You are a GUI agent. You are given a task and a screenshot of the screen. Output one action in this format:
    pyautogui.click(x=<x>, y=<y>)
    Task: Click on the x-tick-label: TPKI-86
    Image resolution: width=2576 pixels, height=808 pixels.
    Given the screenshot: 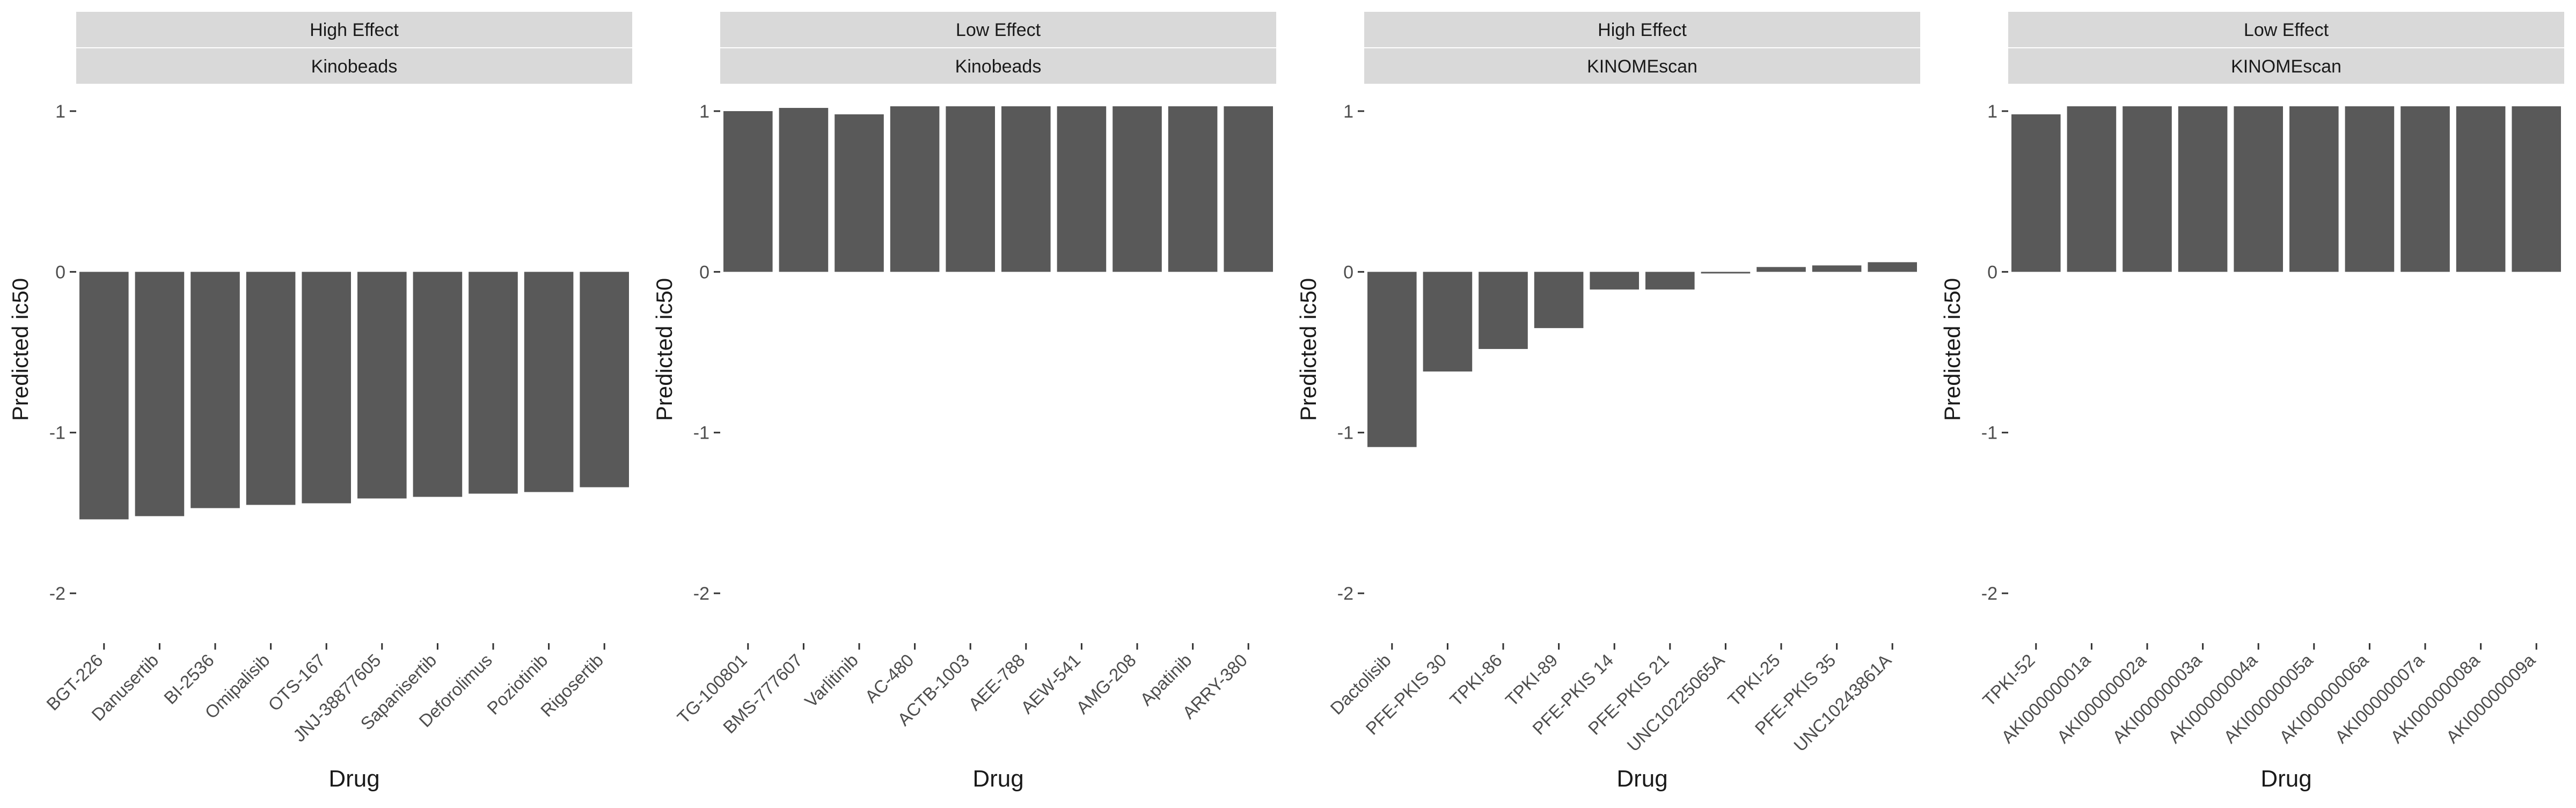 What is the action you would take?
    pyautogui.click(x=1476, y=680)
    